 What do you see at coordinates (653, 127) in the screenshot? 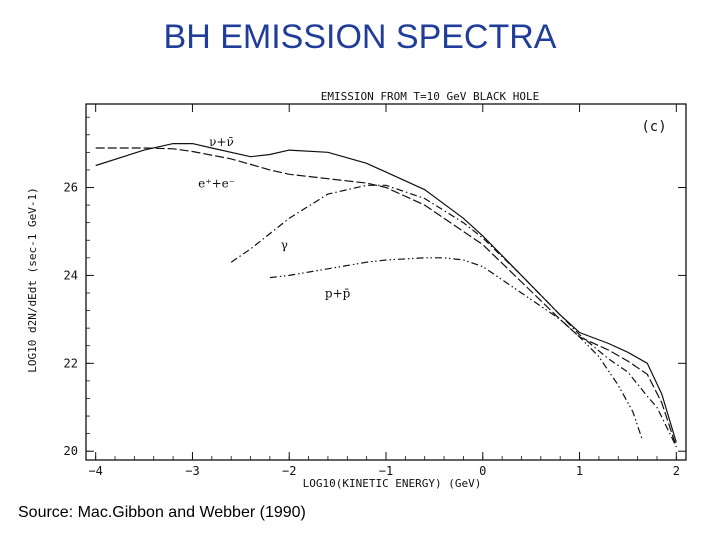
I see `panel-label: (c)` at bounding box center [653, 127].